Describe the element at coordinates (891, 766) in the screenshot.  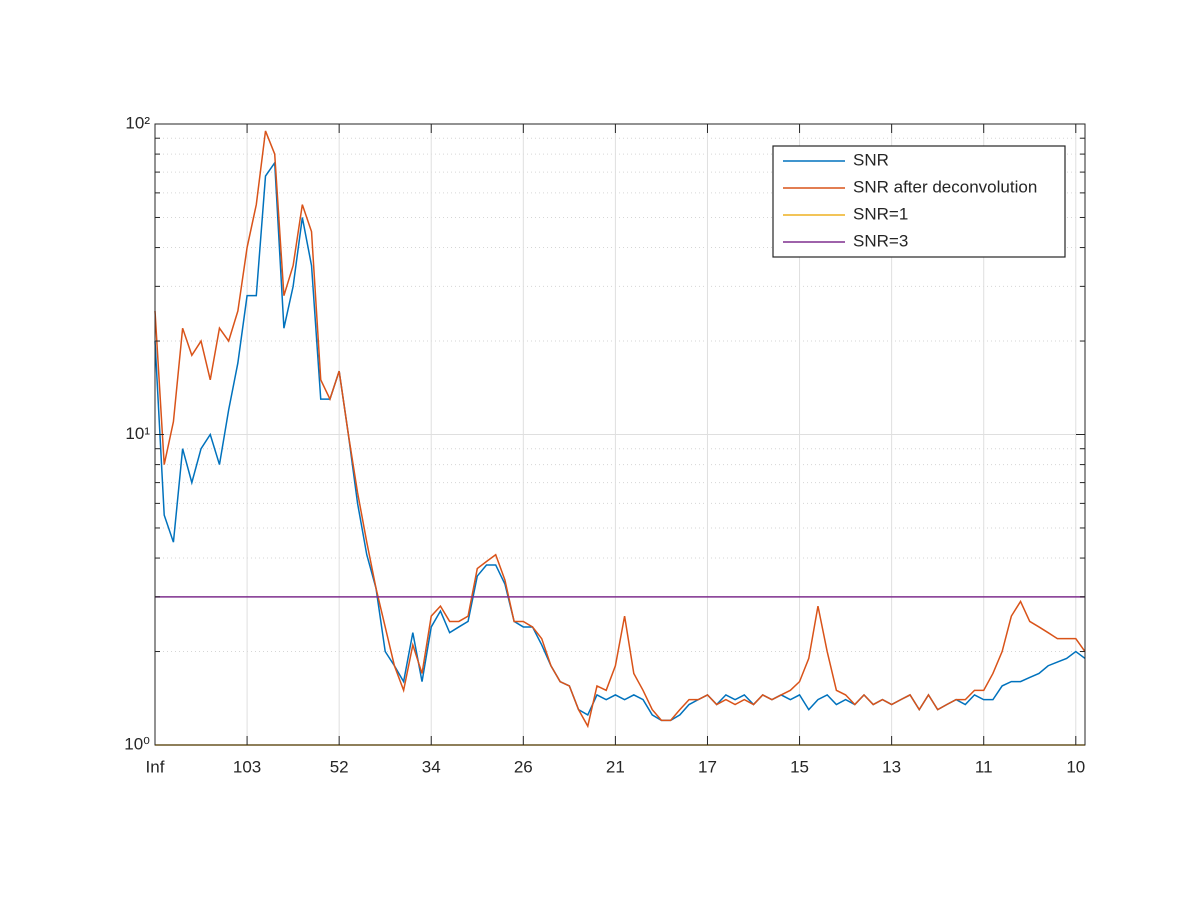
I see `x-tick-label: 13` at that location.